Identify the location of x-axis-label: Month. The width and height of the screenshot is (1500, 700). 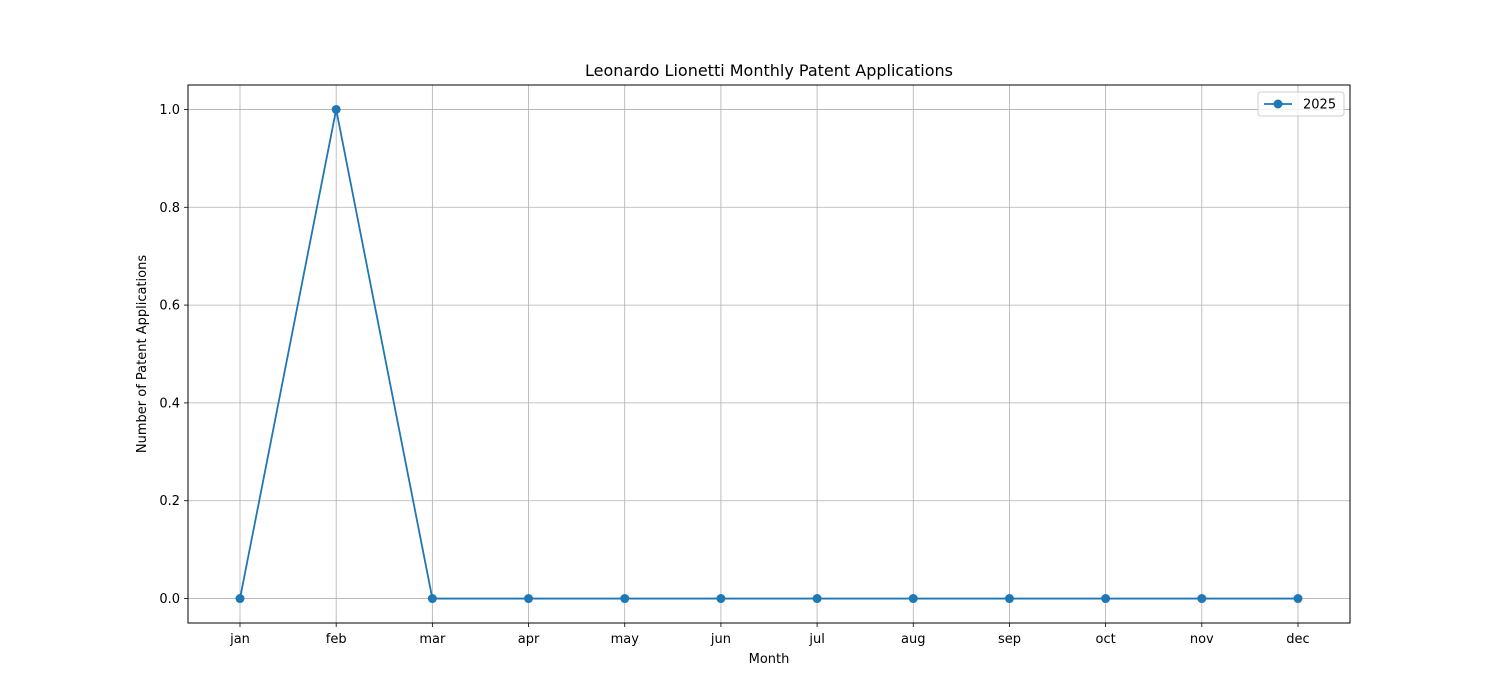
(769, 659).